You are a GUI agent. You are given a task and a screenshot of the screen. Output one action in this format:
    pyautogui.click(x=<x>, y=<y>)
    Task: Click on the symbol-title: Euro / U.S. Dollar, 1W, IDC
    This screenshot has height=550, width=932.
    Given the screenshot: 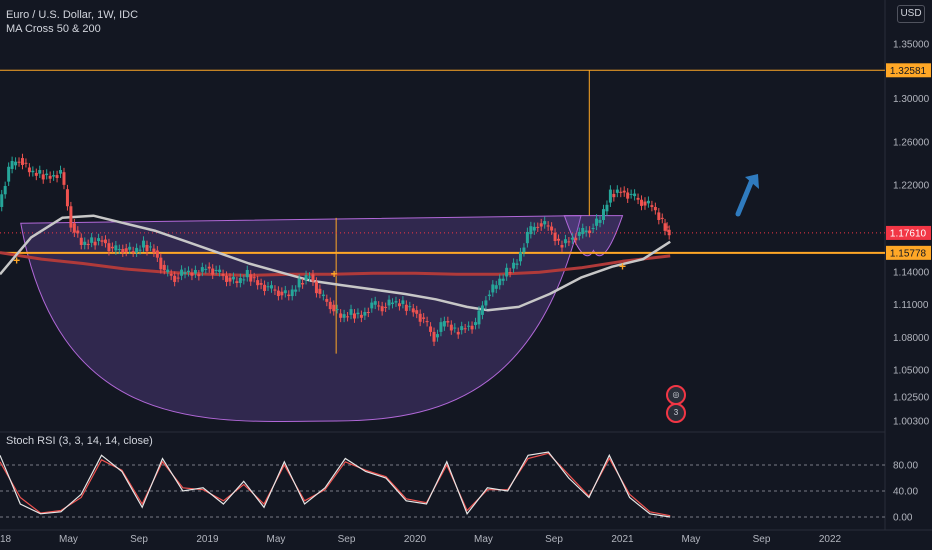 What is the action you would take?
    pyautogui.click(x=72, y=15)
    